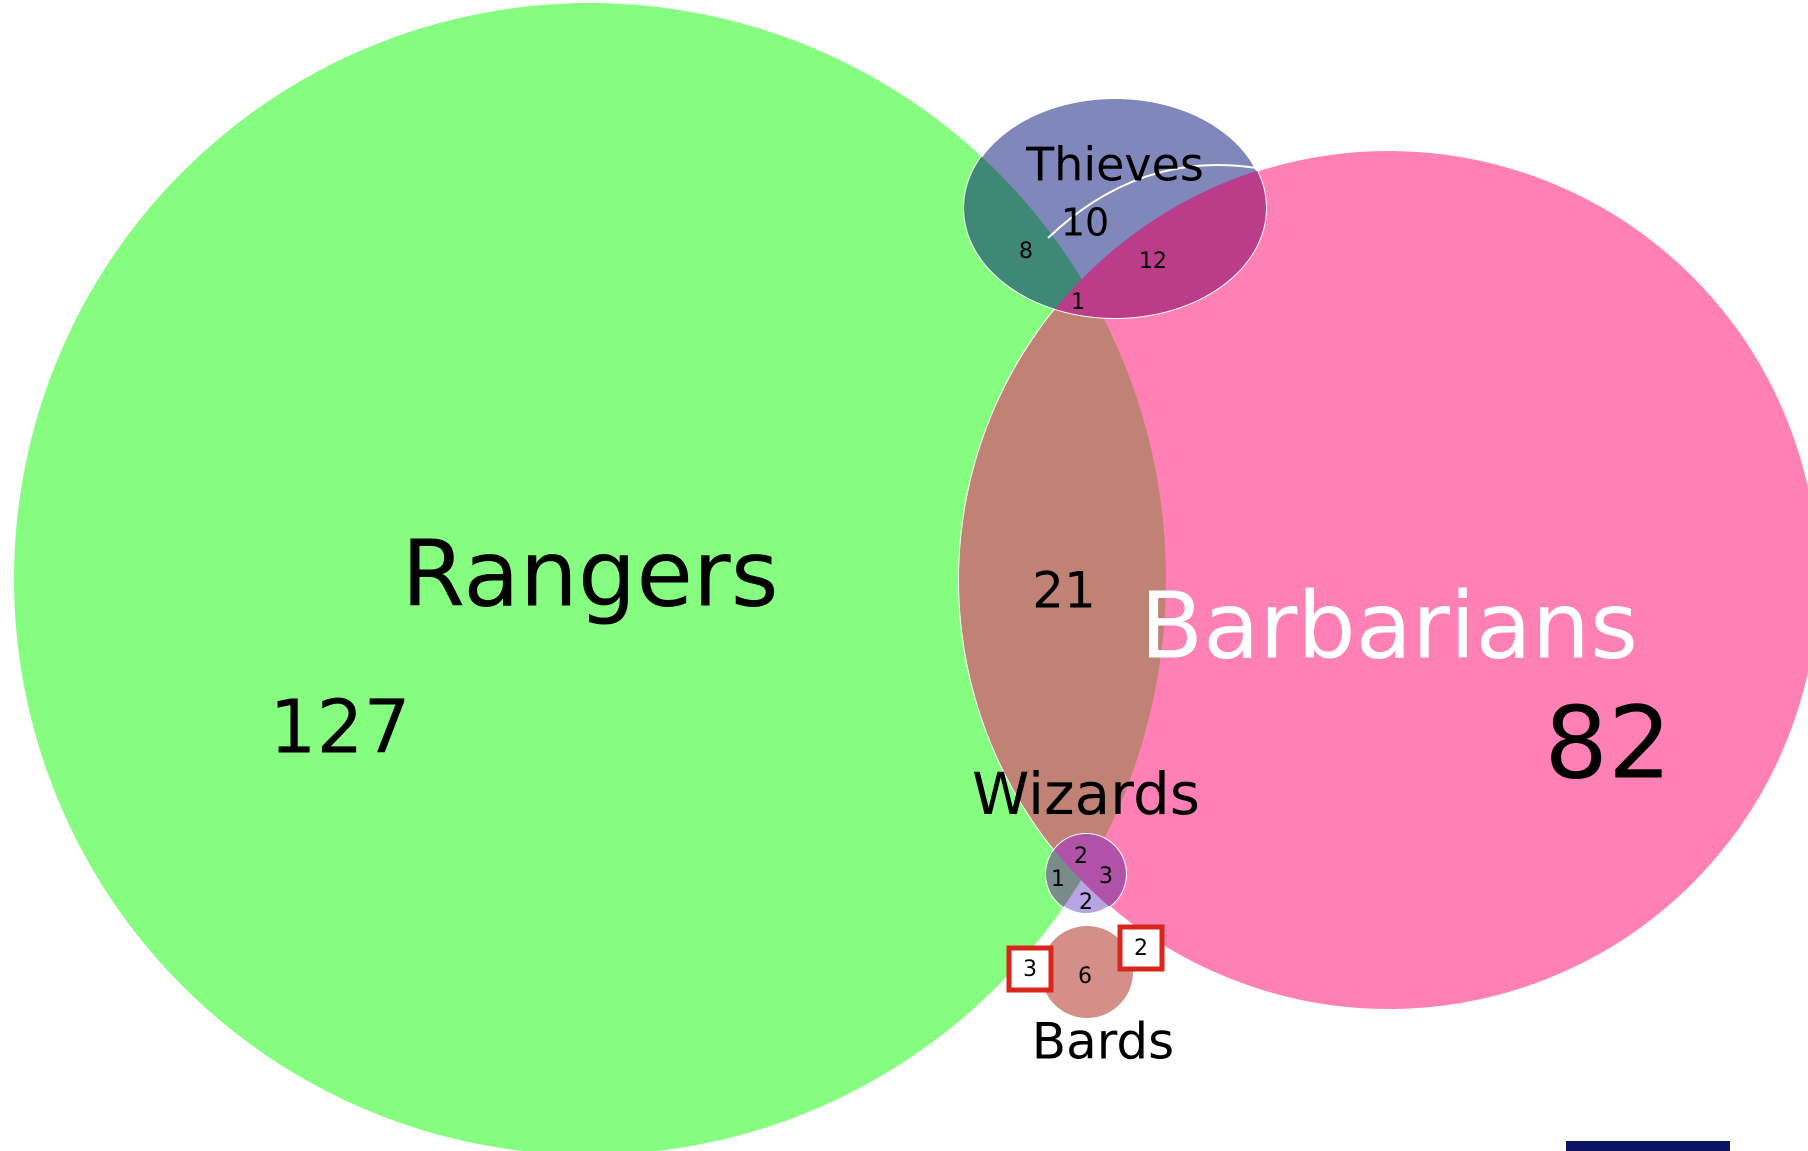  I want to click on set-label: Bards, so click(1103, 1042).